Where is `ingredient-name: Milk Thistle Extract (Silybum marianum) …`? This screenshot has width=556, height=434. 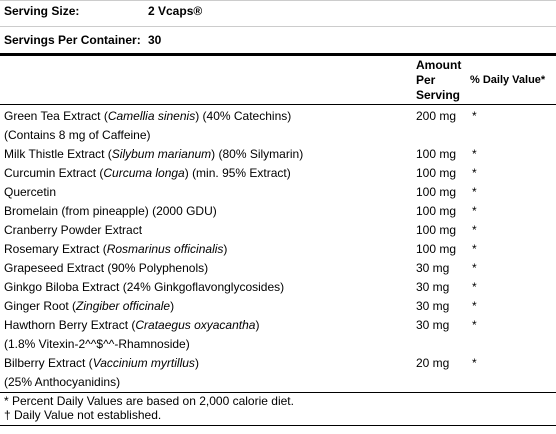
ingredient-name: Milk Thistle Extract (Silybum marianum) … is located at coordinates (153, 154).